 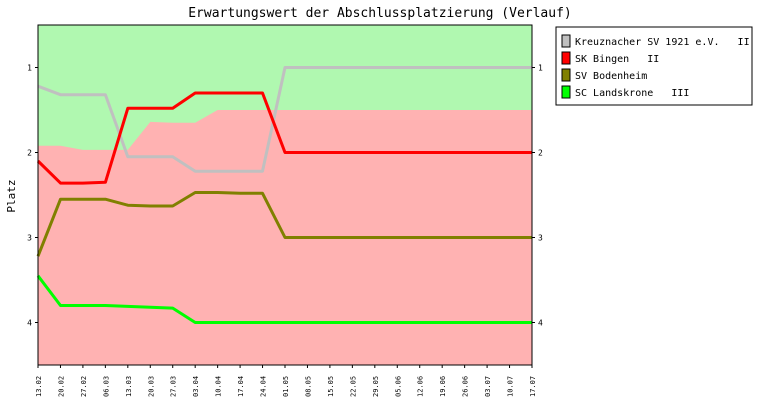 I want to click on x-tick-label-20.02: 20.02, so click(x=61, y=386).